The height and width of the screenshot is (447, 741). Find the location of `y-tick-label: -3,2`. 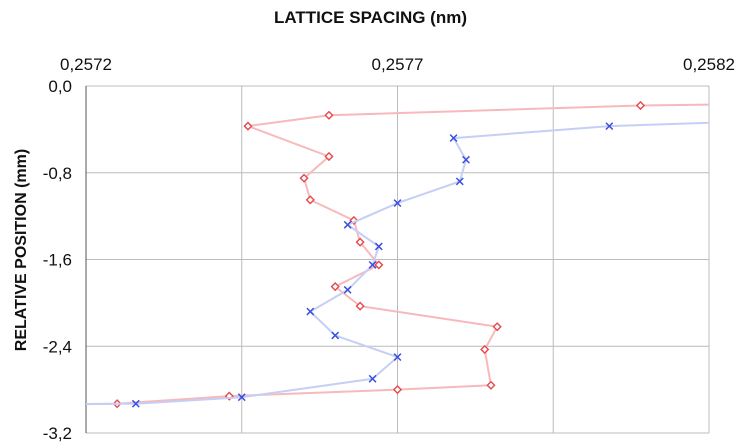

y-tick-label: -3,2 is located at coordinates (57, 433).